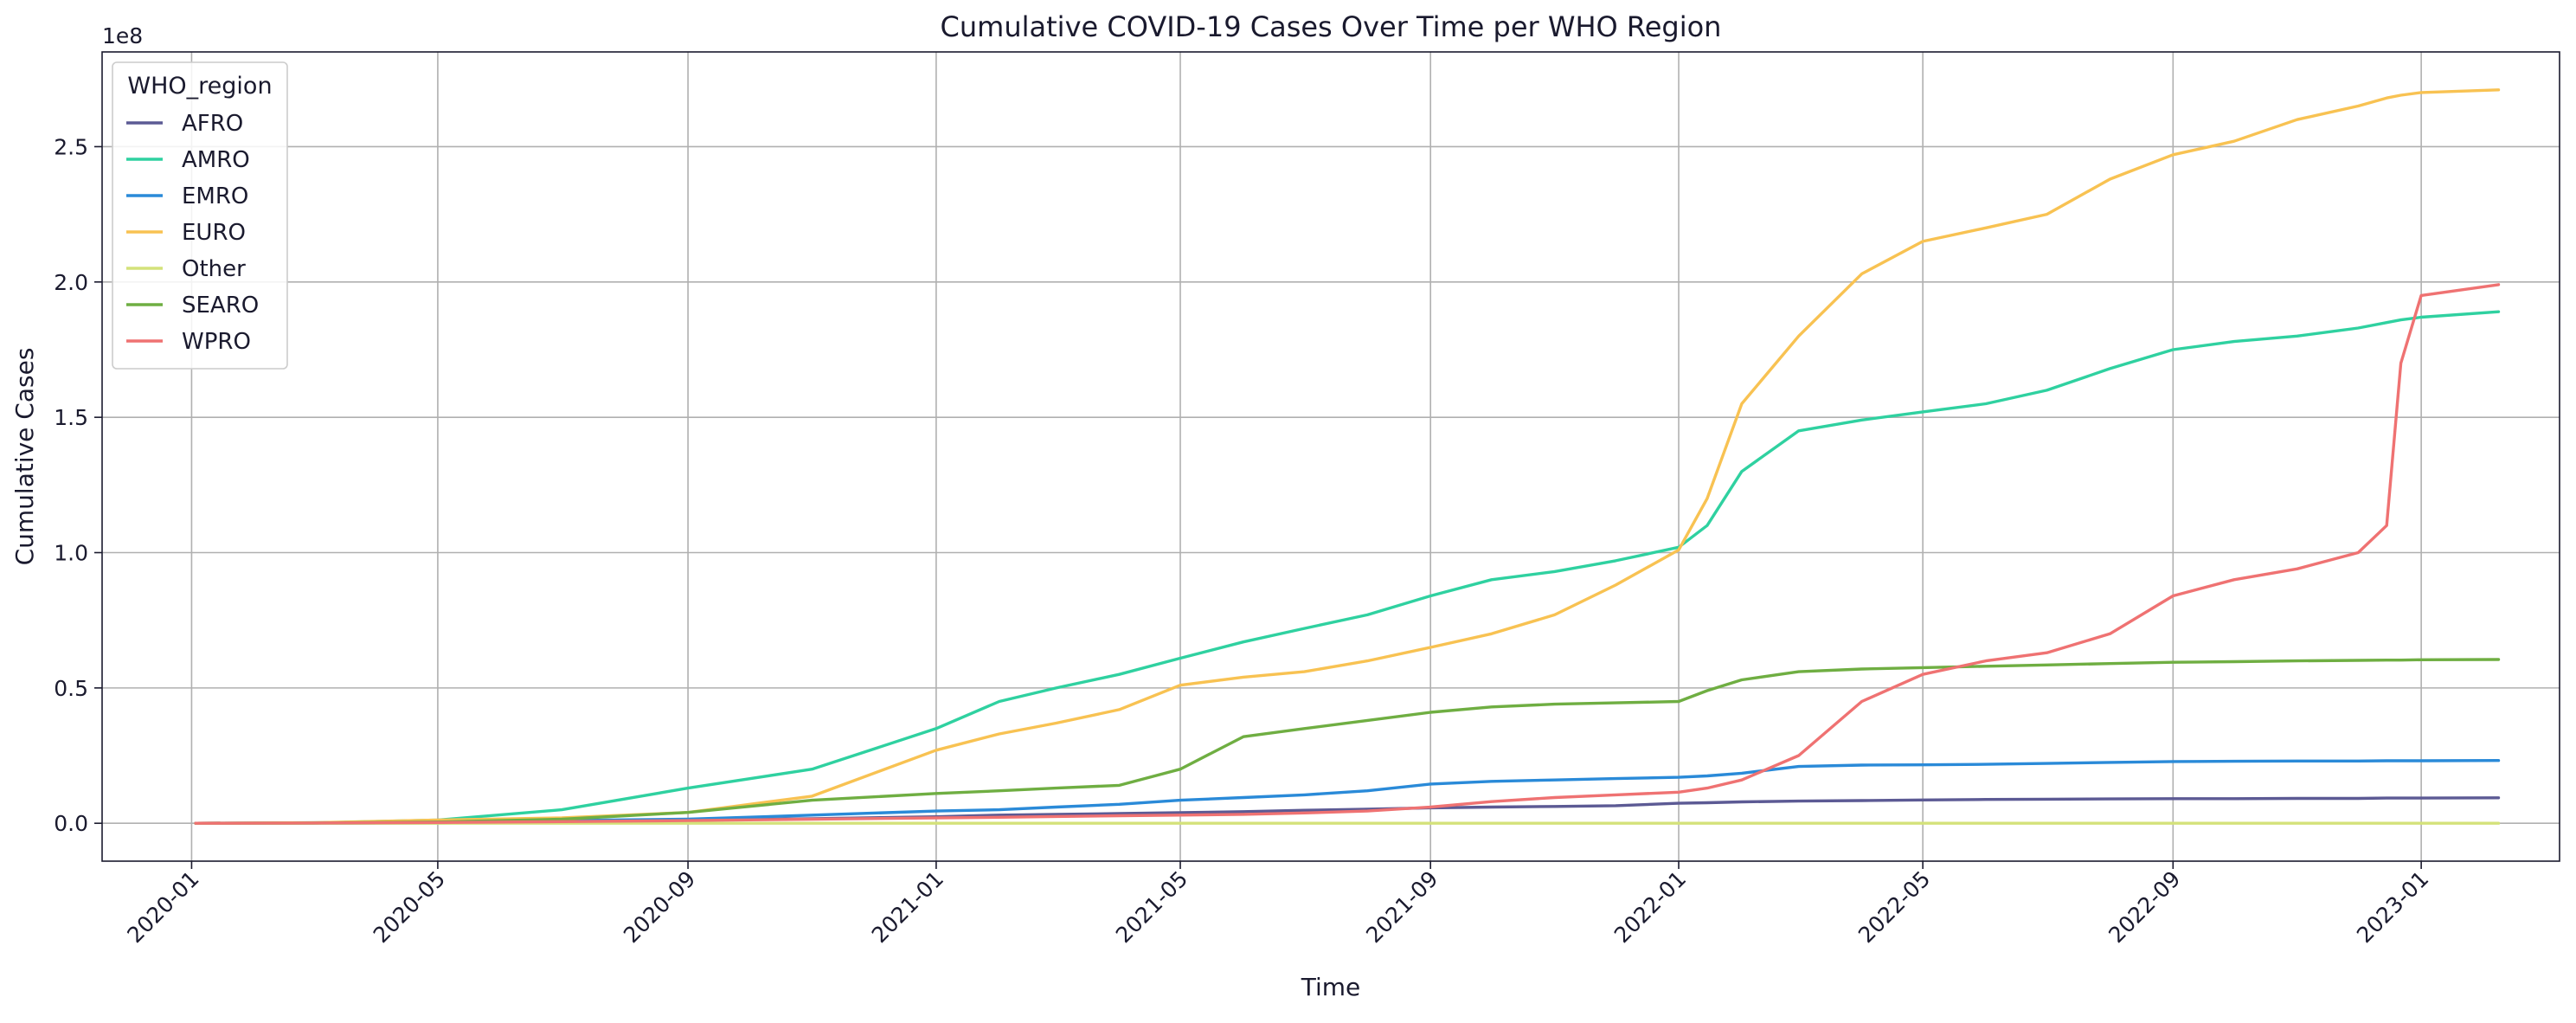  Describe the element at coordinates (215, 196) in the screenshot. I see `legend-label-emro: EMRO` at that location.